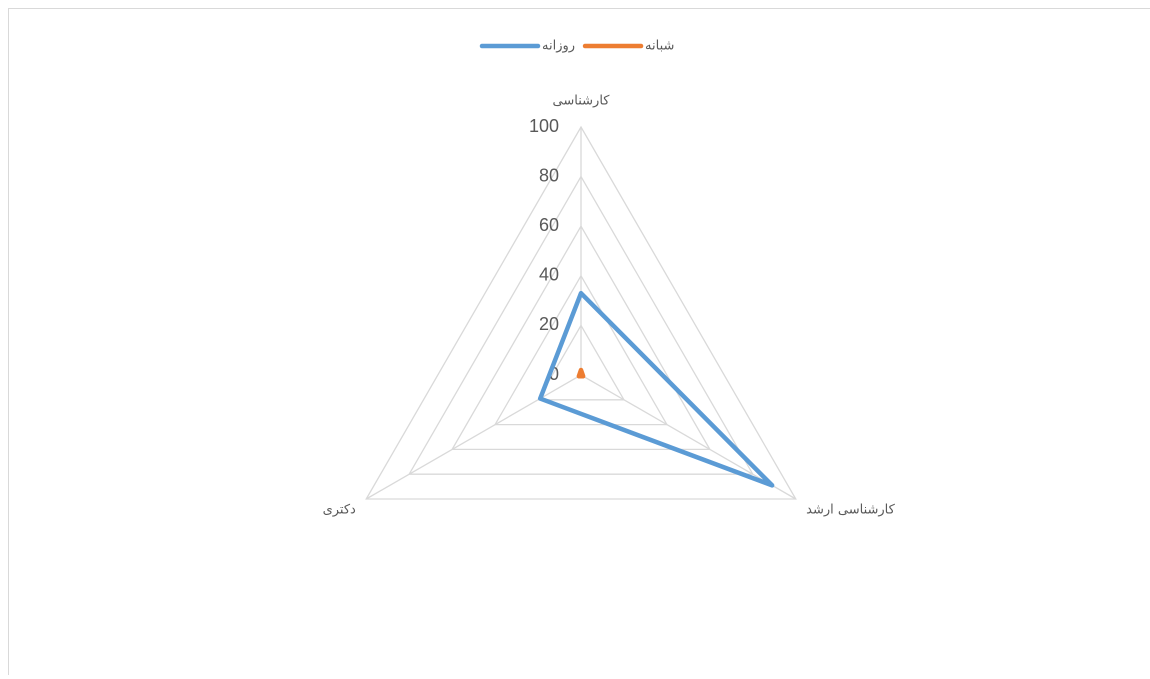 The image size is (1150, 679). I want to click on radial-tick-label: 100, so click(544, 126).